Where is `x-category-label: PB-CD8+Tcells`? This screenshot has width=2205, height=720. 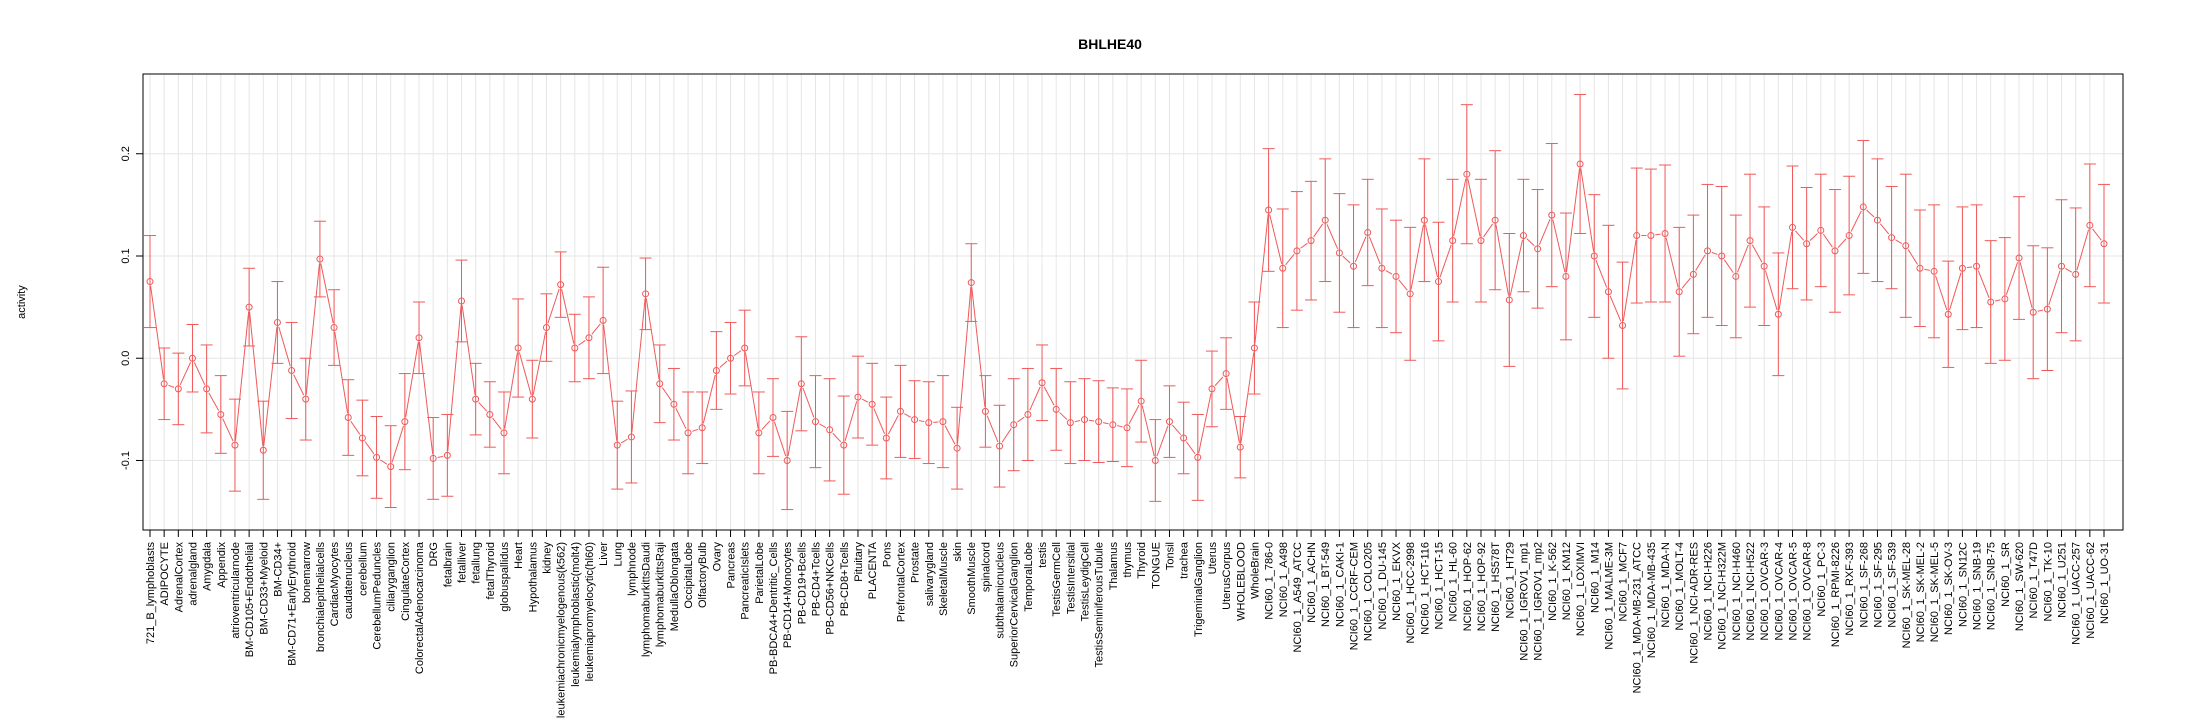
x-category-label: PB-CD8+Tcells is located at coordinates (845, 579).